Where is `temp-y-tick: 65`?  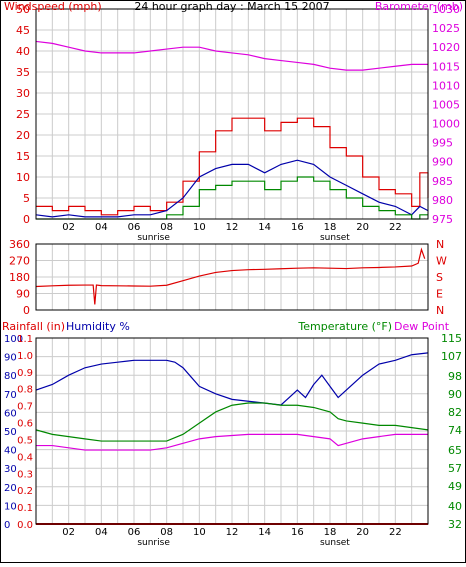
temp-y-tick: 65 is located at coordinates (455, 450).